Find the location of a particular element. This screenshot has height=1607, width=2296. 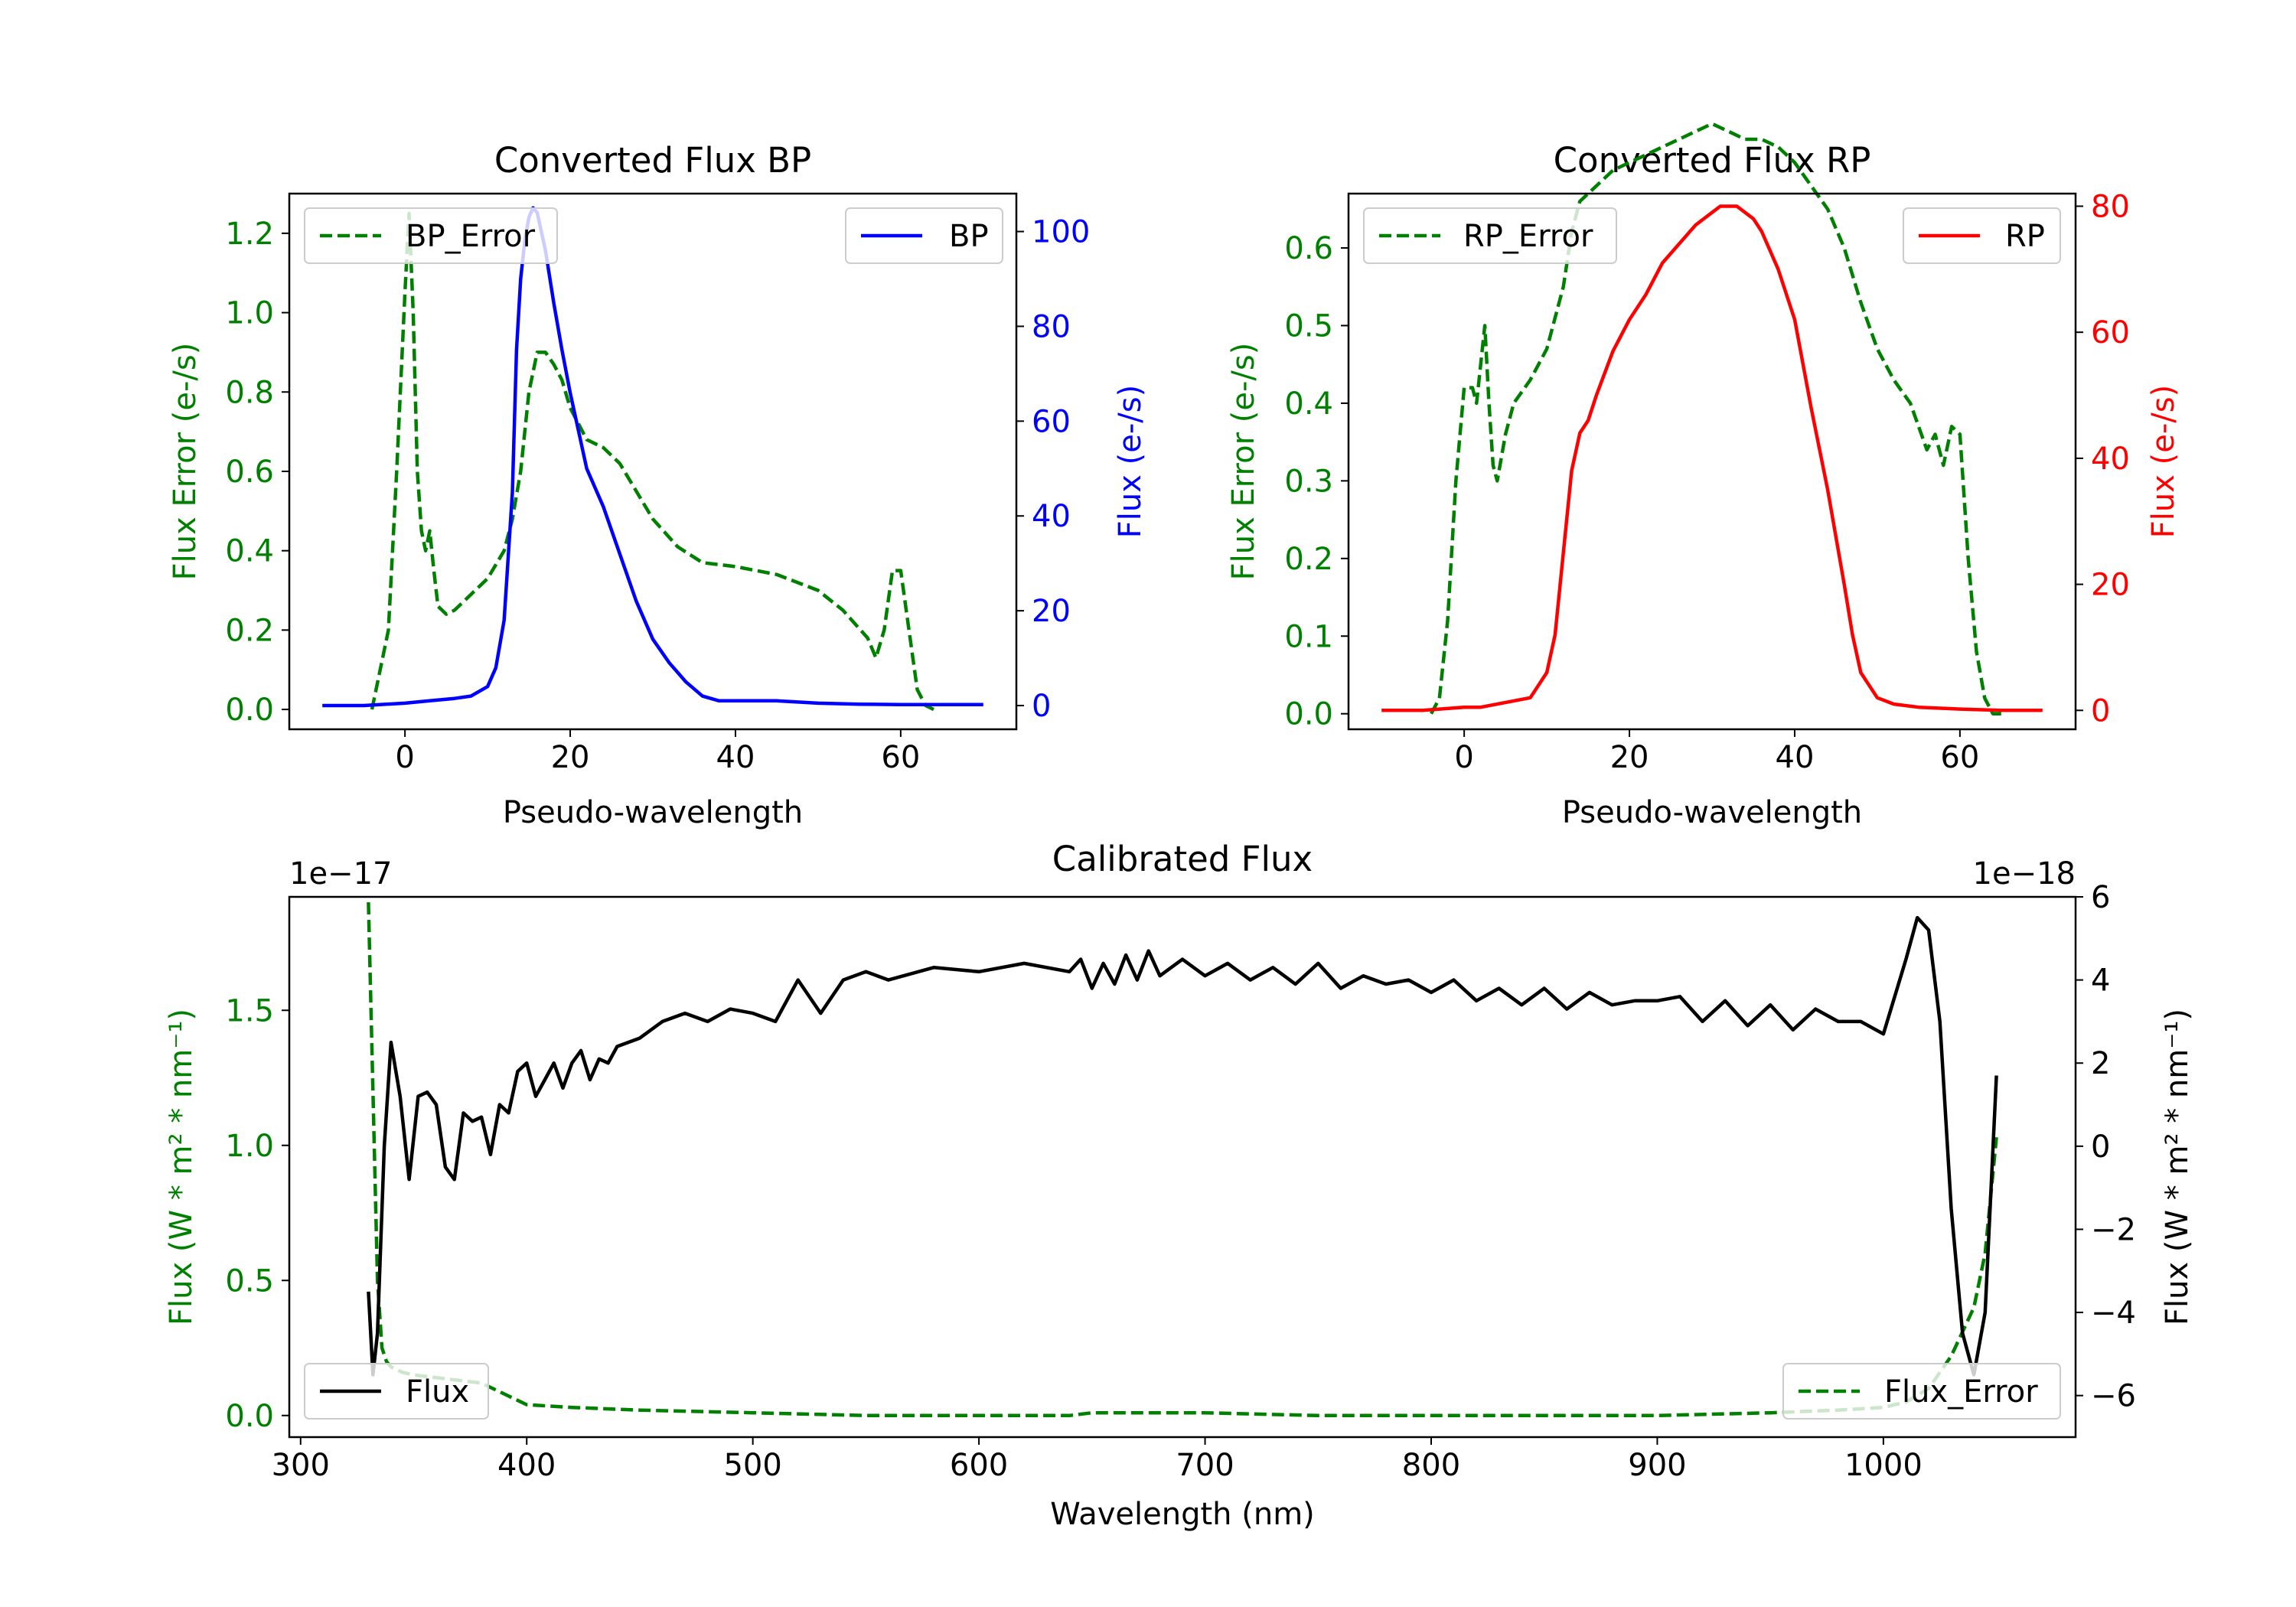

rp-plot-frame is located at coordinates (1712, 461).